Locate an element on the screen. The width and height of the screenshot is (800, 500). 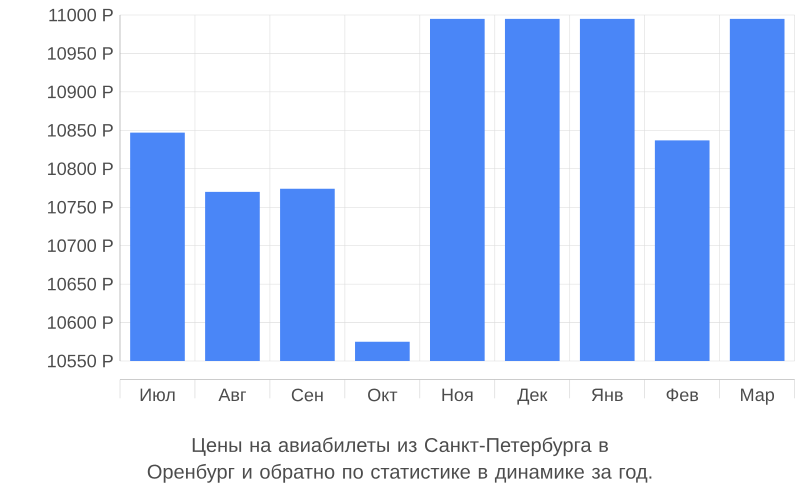
y-tick-label: 10800 Р is located at coordinates (80, 169).